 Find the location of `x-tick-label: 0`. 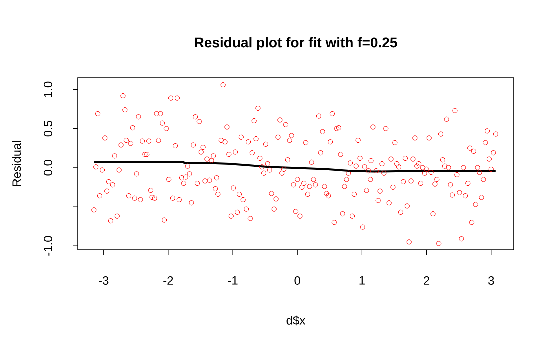

x-tick-label: 0 is located at coordinates (297, 281).